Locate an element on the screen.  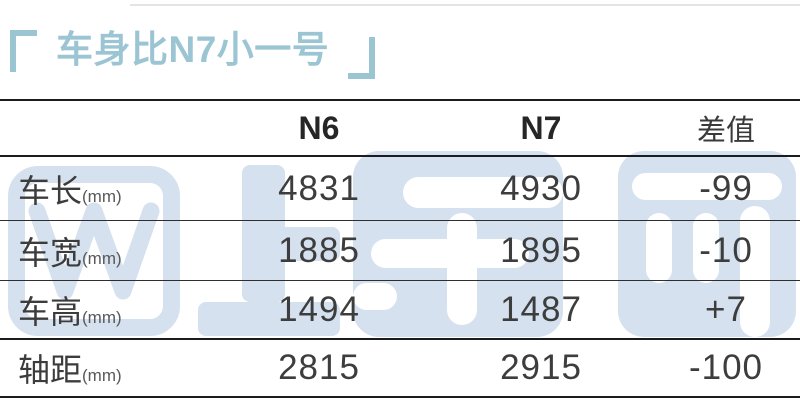
cell-n6: 4831 is located at coordinates (319, 188).